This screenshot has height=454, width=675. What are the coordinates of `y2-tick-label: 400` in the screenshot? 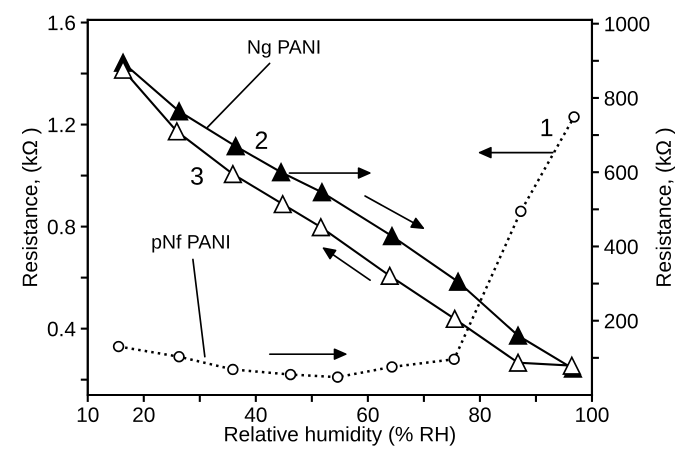 It's located at (621, 246).